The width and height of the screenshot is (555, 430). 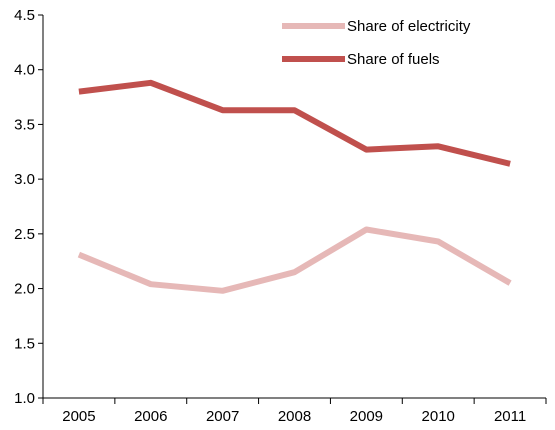 I want to click on y-tick-label: 3.0, so click(x=24, y=179).